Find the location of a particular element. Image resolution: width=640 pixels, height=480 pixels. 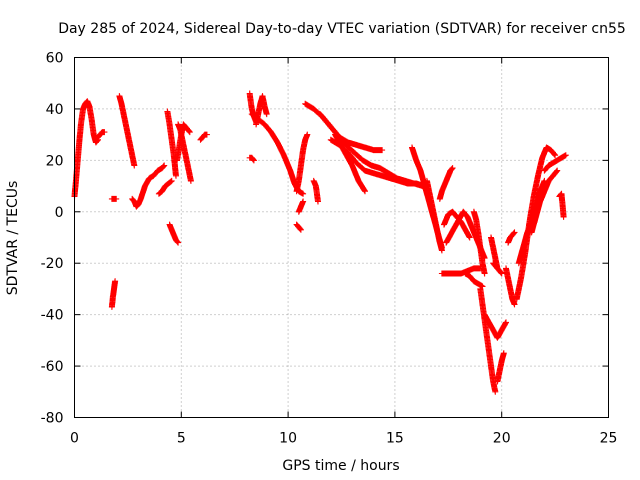

x-axis-label: GPS time / hours is located at coordinates (340, 466).